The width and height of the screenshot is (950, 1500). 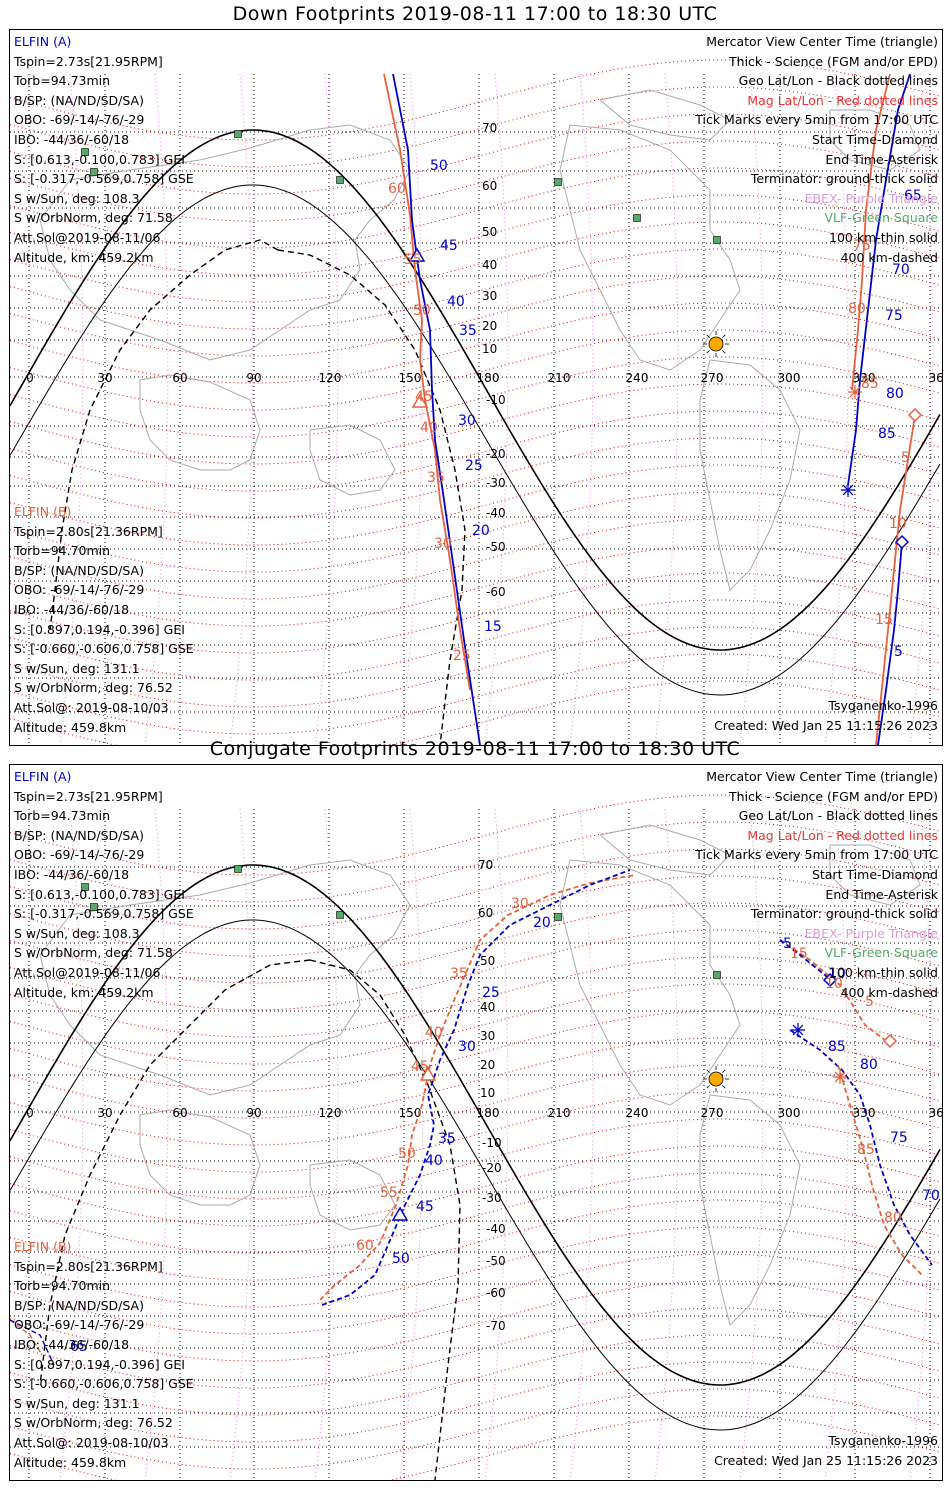 I want to click on legend-line: Tick Marks every 5min from 17:00 UTC, so click(x=816, y=855).